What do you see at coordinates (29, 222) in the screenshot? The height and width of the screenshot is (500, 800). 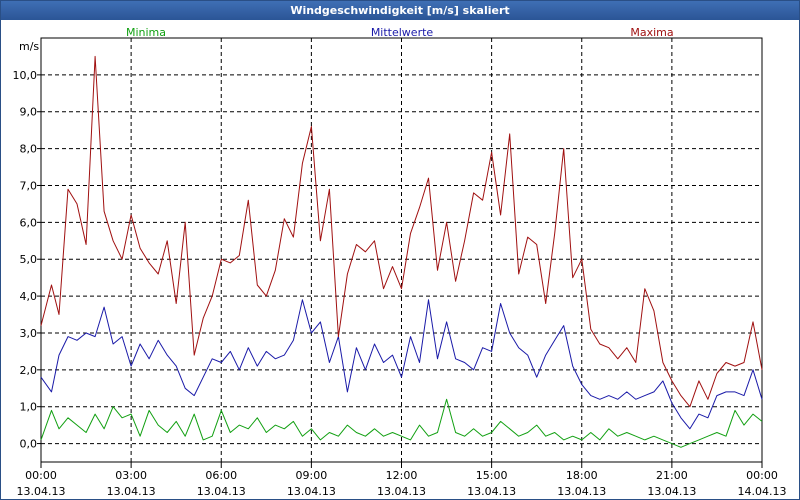 I see `y-tick-label: 6,0` at bounding box center [29, 222].